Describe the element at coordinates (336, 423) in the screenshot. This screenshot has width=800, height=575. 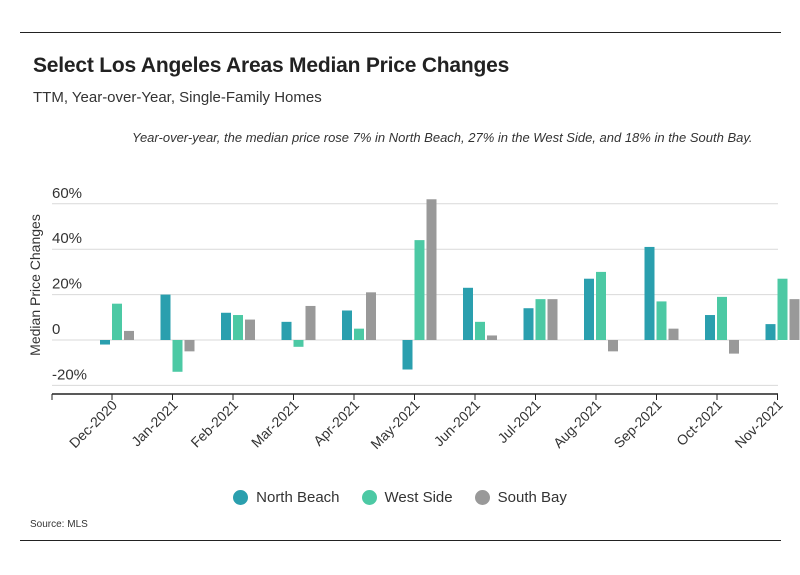
I see `x-tick-label: Apr-2021` at that location.